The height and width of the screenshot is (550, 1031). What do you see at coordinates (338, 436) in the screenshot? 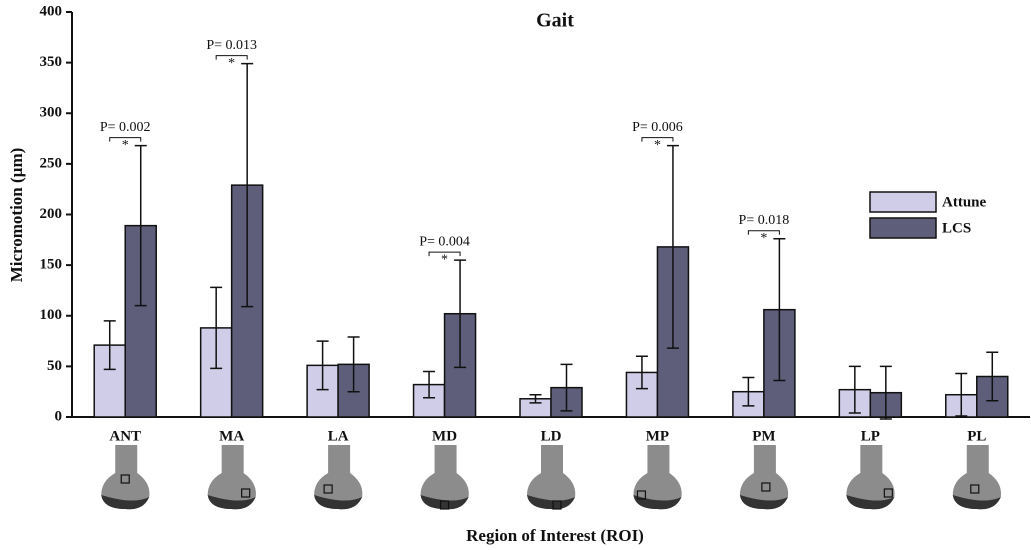
I see `x-tick-label: LA` at bounding box center [338, 436].